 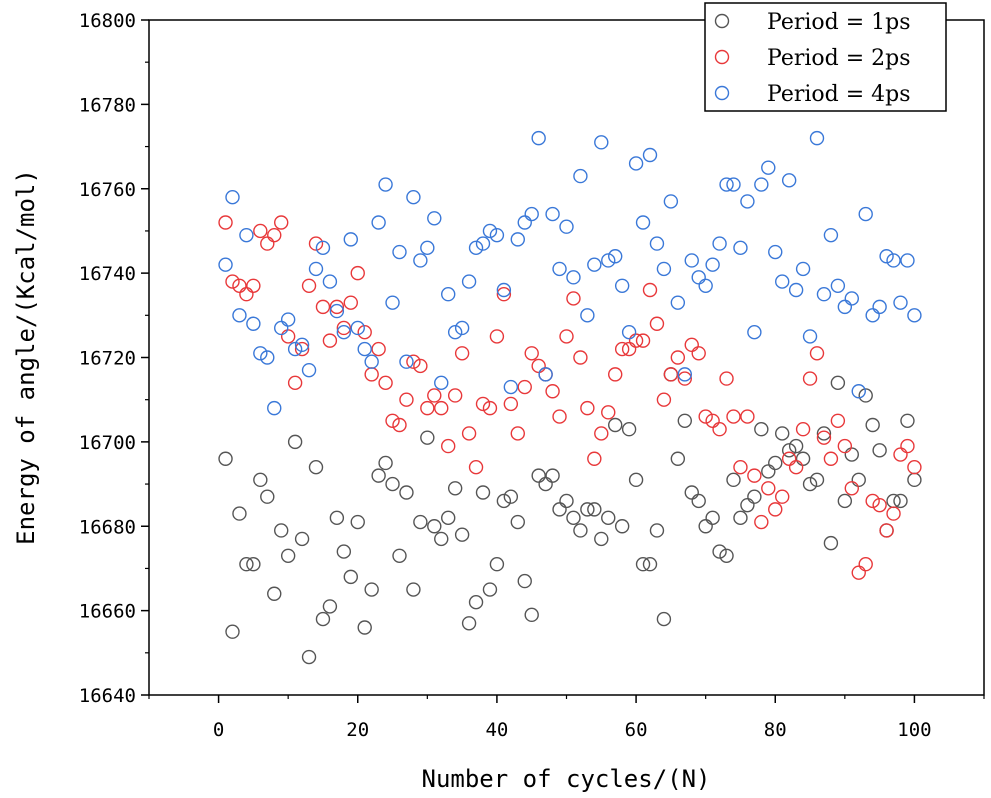 What do you see at coordinates (107, 696) in the screenshot?
I see `y-tick-label: 16640` at bounding box center [107, 696].